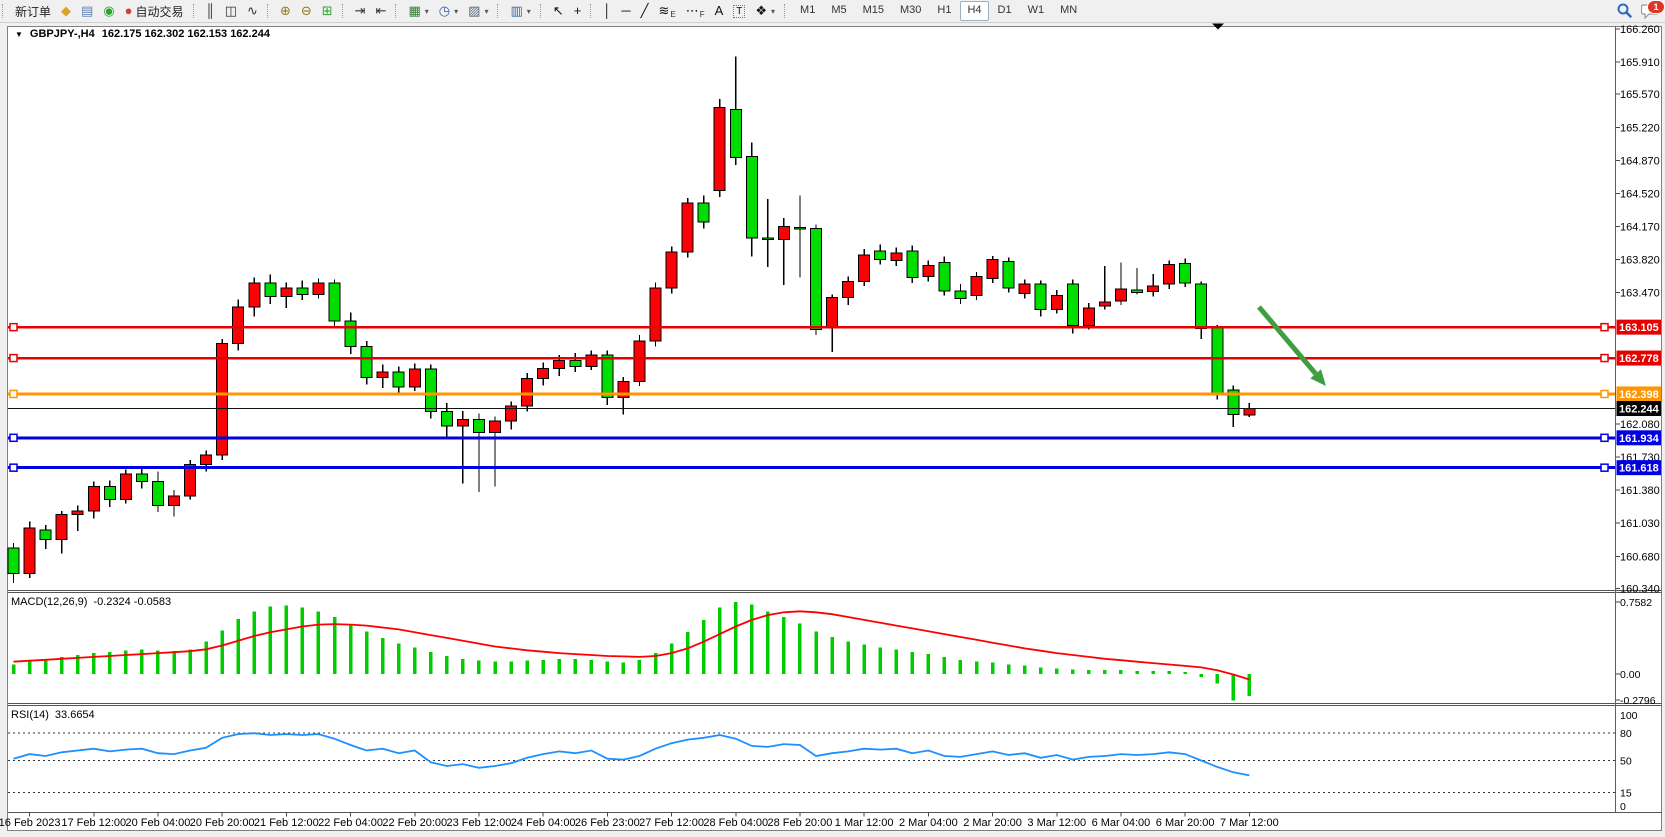 The width and height of the screenshot is (1665, 837). I want to click on candle-chart-icon: ◫, so click(231, 10).